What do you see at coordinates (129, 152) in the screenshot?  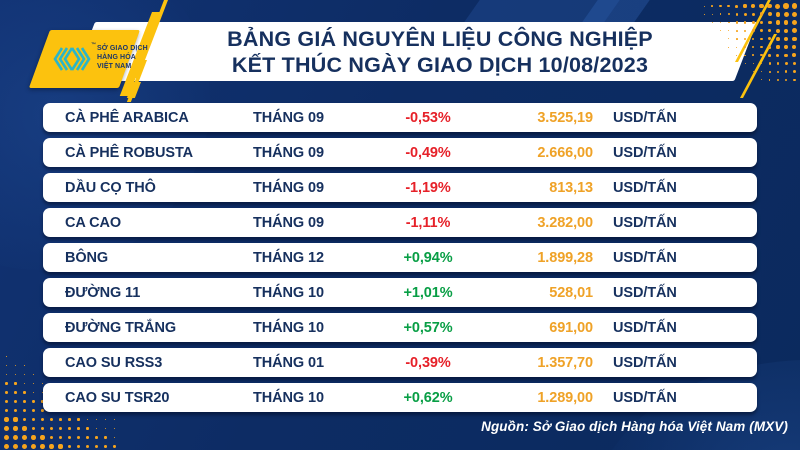 I see `commodity-name: CÀ PHÊ ROBUSTA` at bounding box center [129, 152].